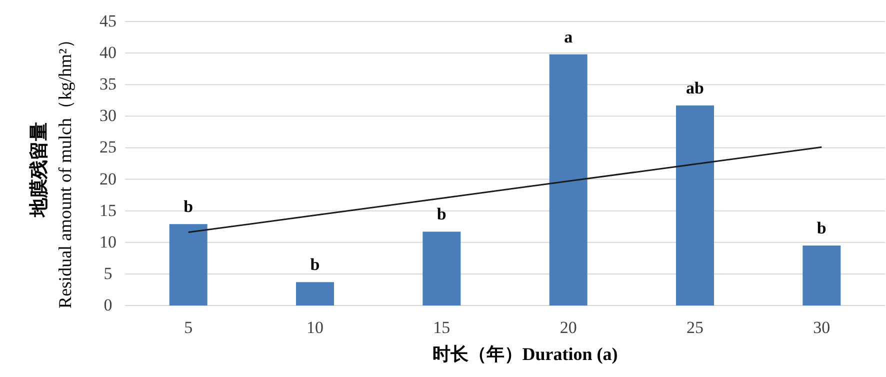  Describe the element at coordinates (108, 52) in the screenshot. I see `y-tick-label: 40` at that location.